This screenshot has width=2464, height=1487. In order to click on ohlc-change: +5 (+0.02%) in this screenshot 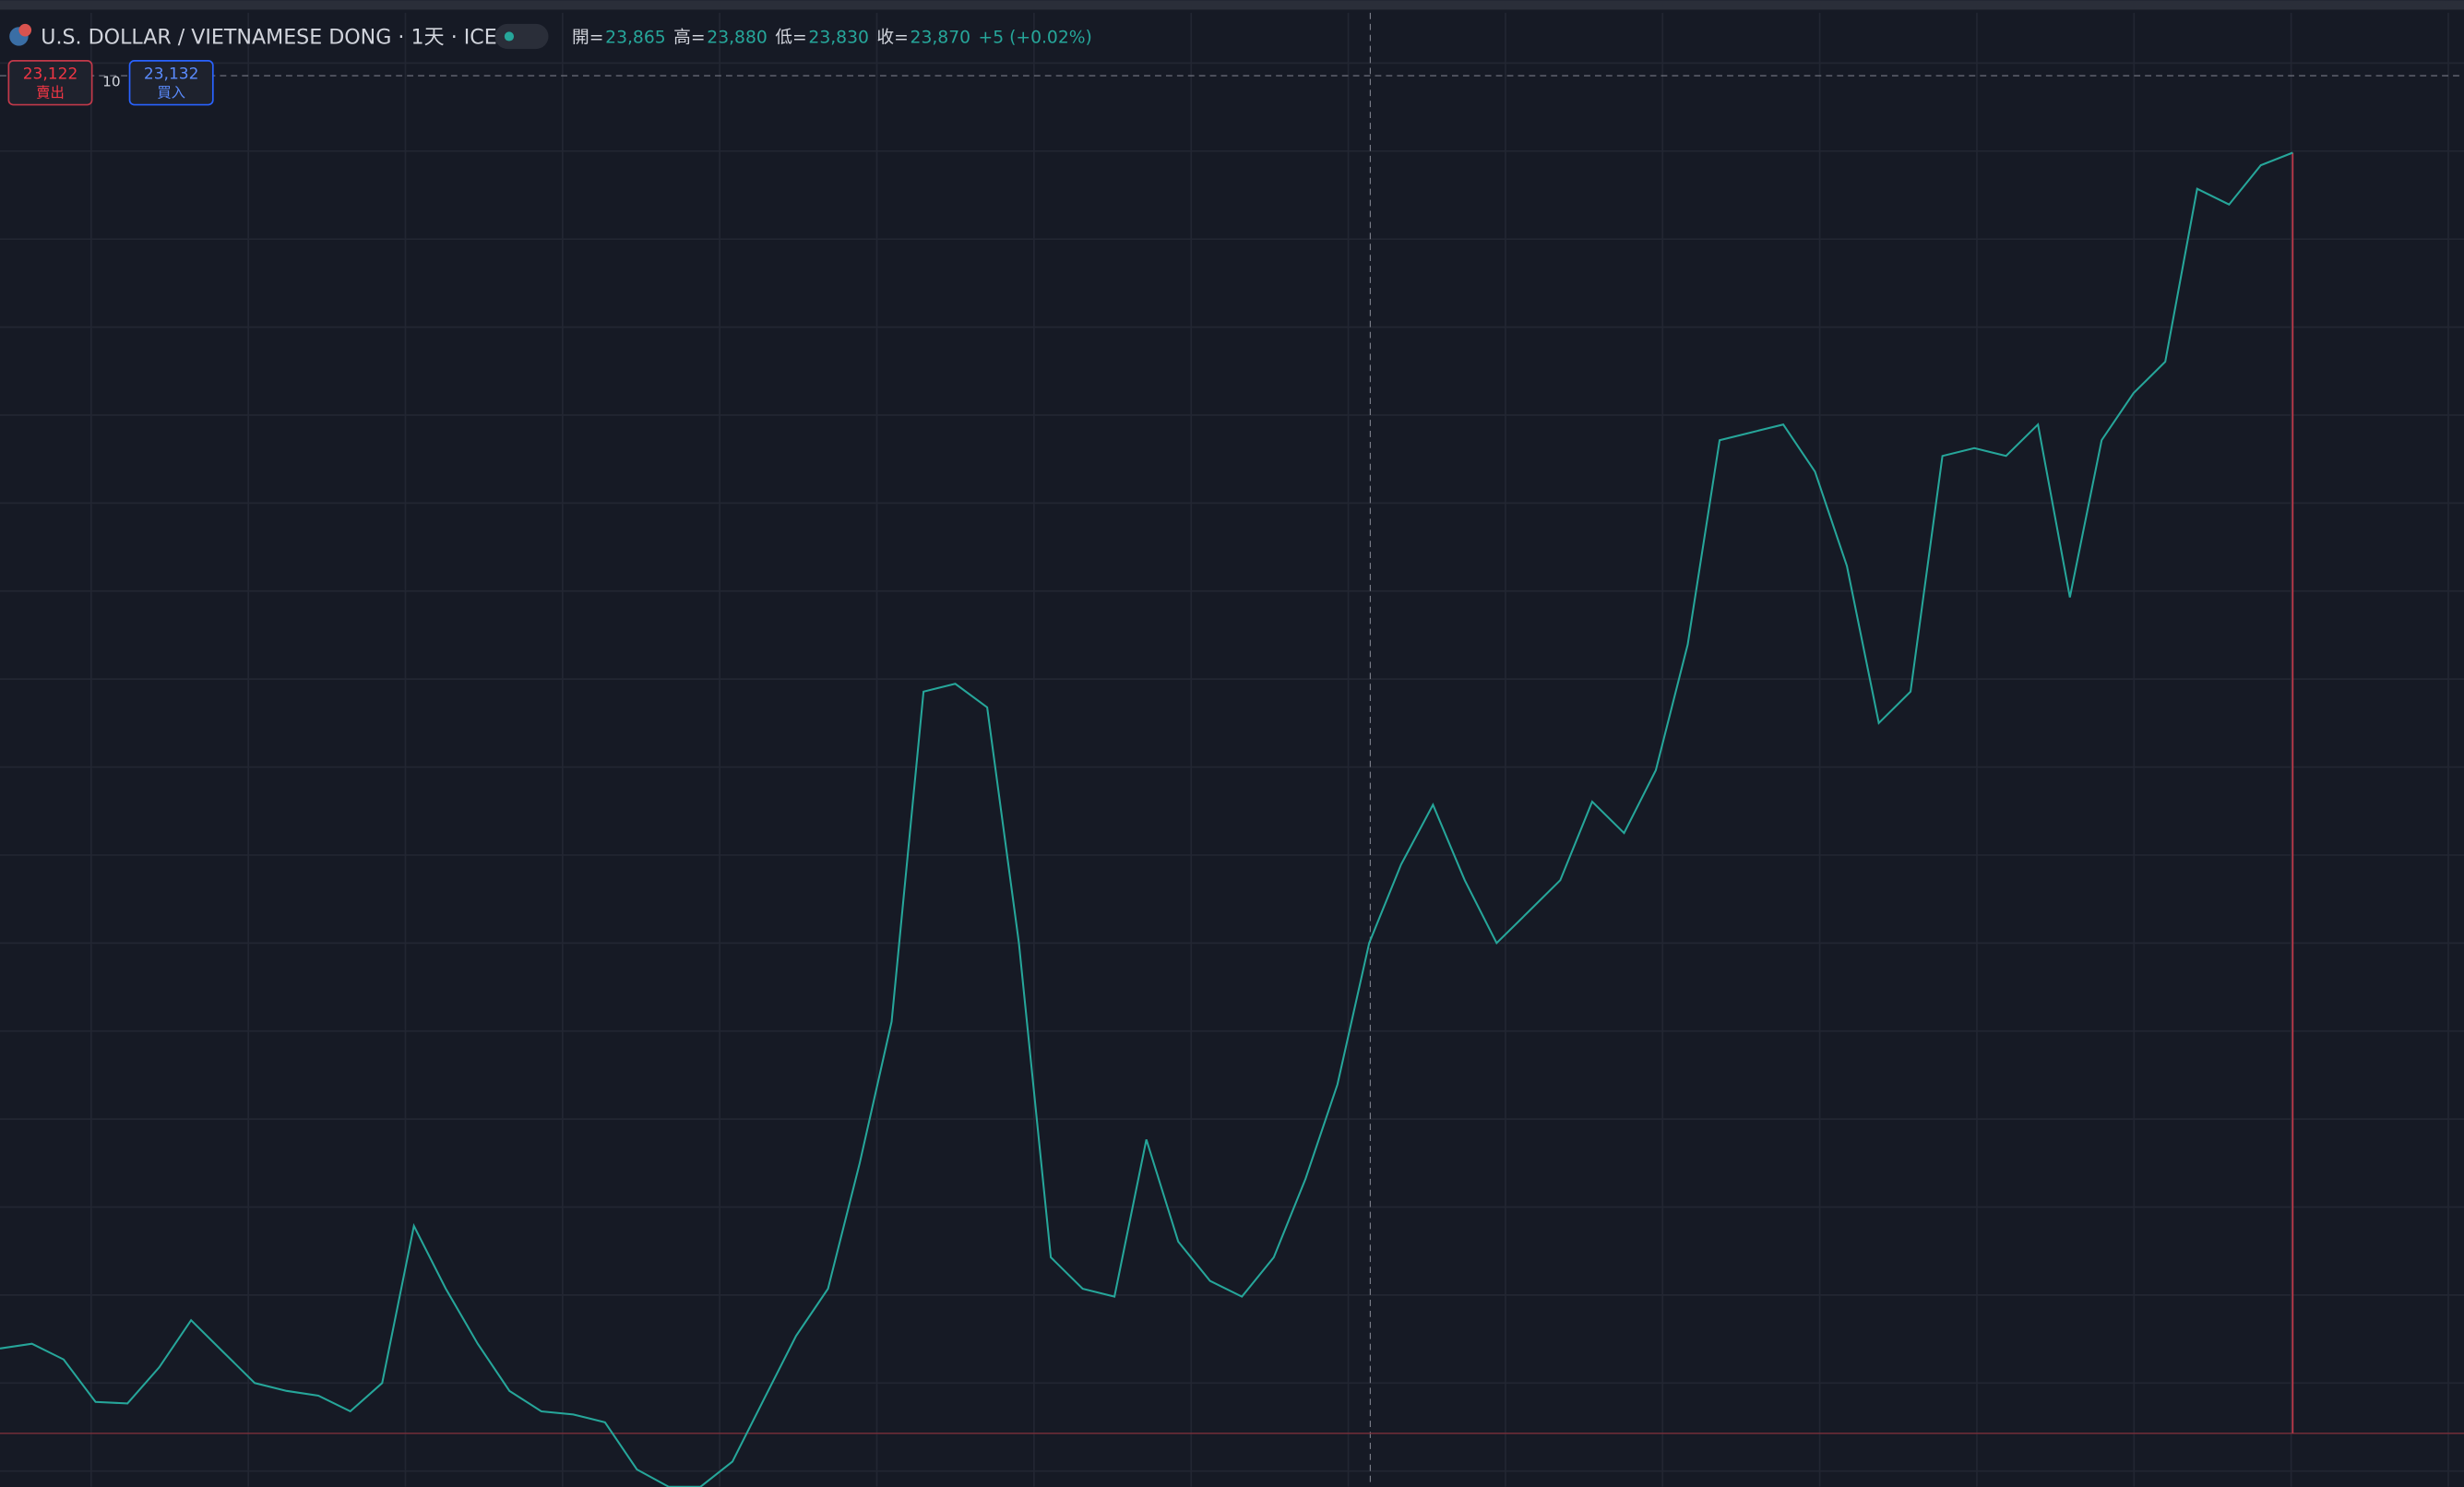, I will do `click(1035, 38)`.